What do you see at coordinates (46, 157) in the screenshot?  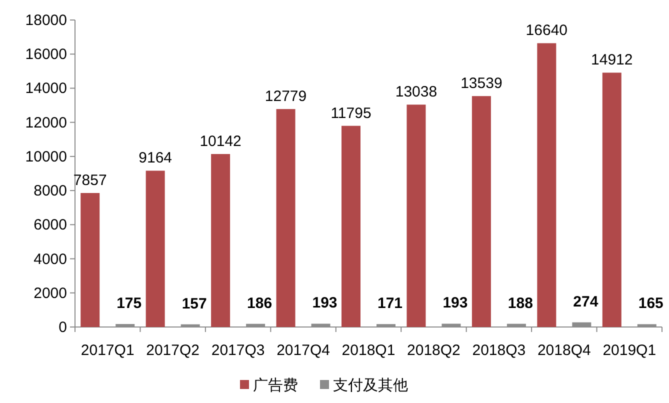 I see `y-tick-label: 10000` at bounding box center [46, 157].